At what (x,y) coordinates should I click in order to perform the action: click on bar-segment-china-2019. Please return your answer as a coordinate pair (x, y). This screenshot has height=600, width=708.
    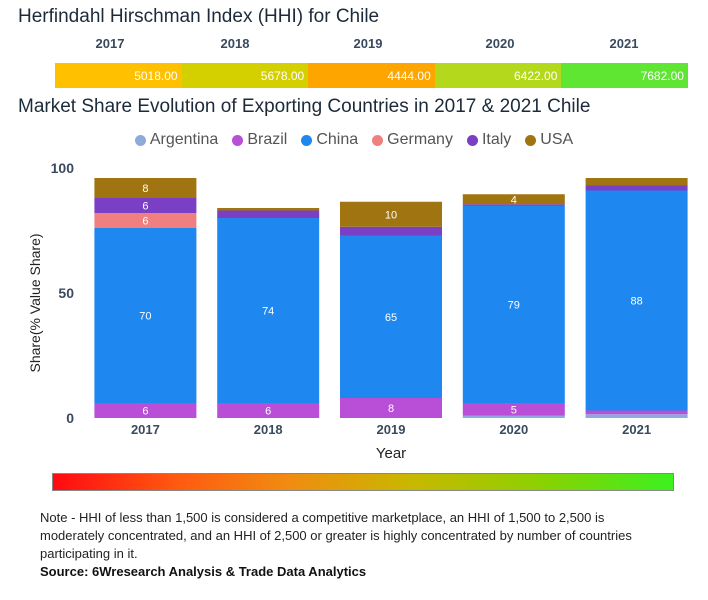
    Looking at the image, I should click on (391, 316).